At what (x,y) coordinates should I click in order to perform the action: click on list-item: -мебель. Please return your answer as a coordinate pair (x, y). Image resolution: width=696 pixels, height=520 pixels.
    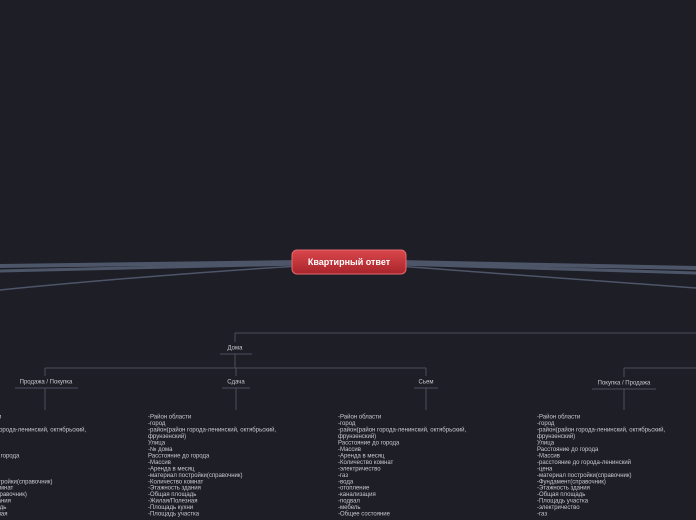
    Looking at the image, I should click on (349, 508).